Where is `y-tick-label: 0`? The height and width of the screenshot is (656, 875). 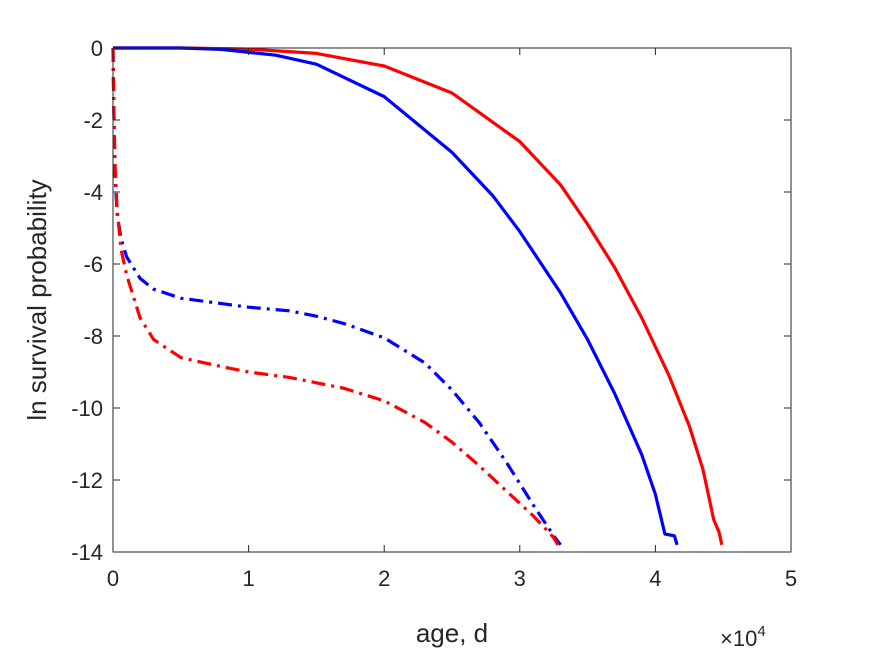 y-tick-label: 0 is located at coordinates (97, 48).